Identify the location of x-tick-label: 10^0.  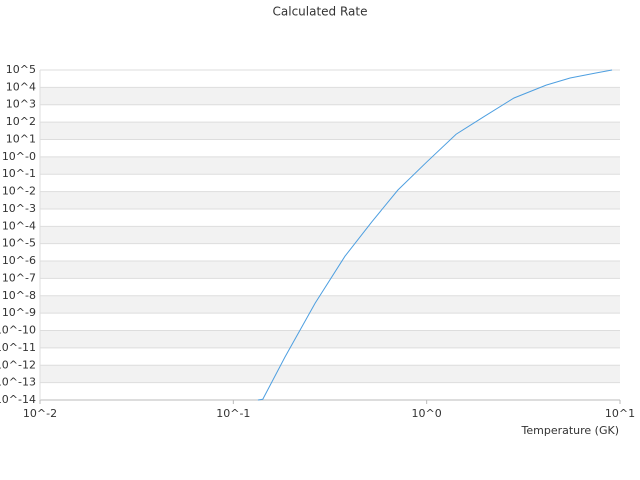
(427, 413).